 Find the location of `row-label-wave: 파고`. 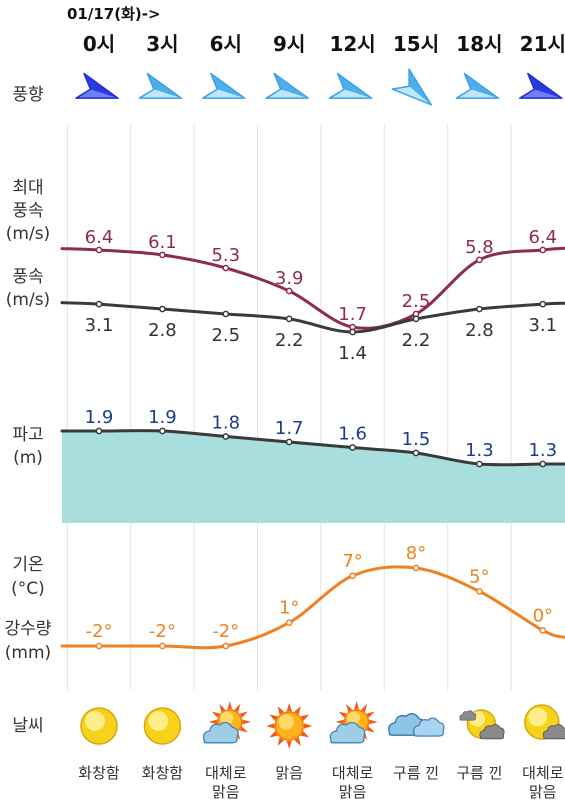

row-label-wave: 파고 is located at coordinates (27, 435).